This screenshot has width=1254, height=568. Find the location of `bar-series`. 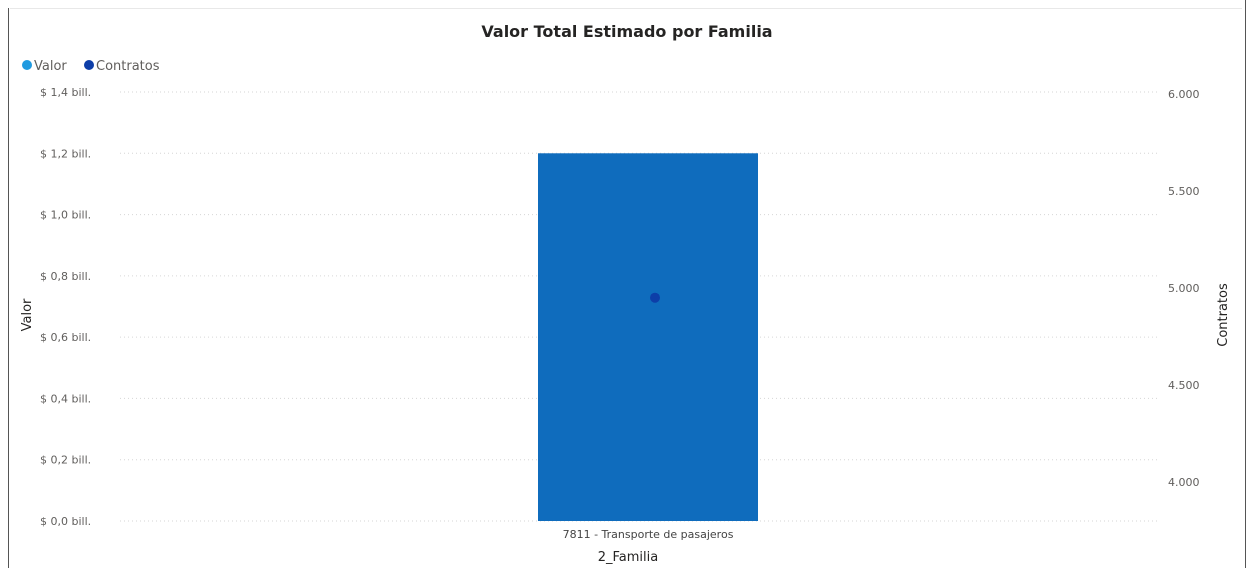

bar-series is located at coordinates (648, 337).